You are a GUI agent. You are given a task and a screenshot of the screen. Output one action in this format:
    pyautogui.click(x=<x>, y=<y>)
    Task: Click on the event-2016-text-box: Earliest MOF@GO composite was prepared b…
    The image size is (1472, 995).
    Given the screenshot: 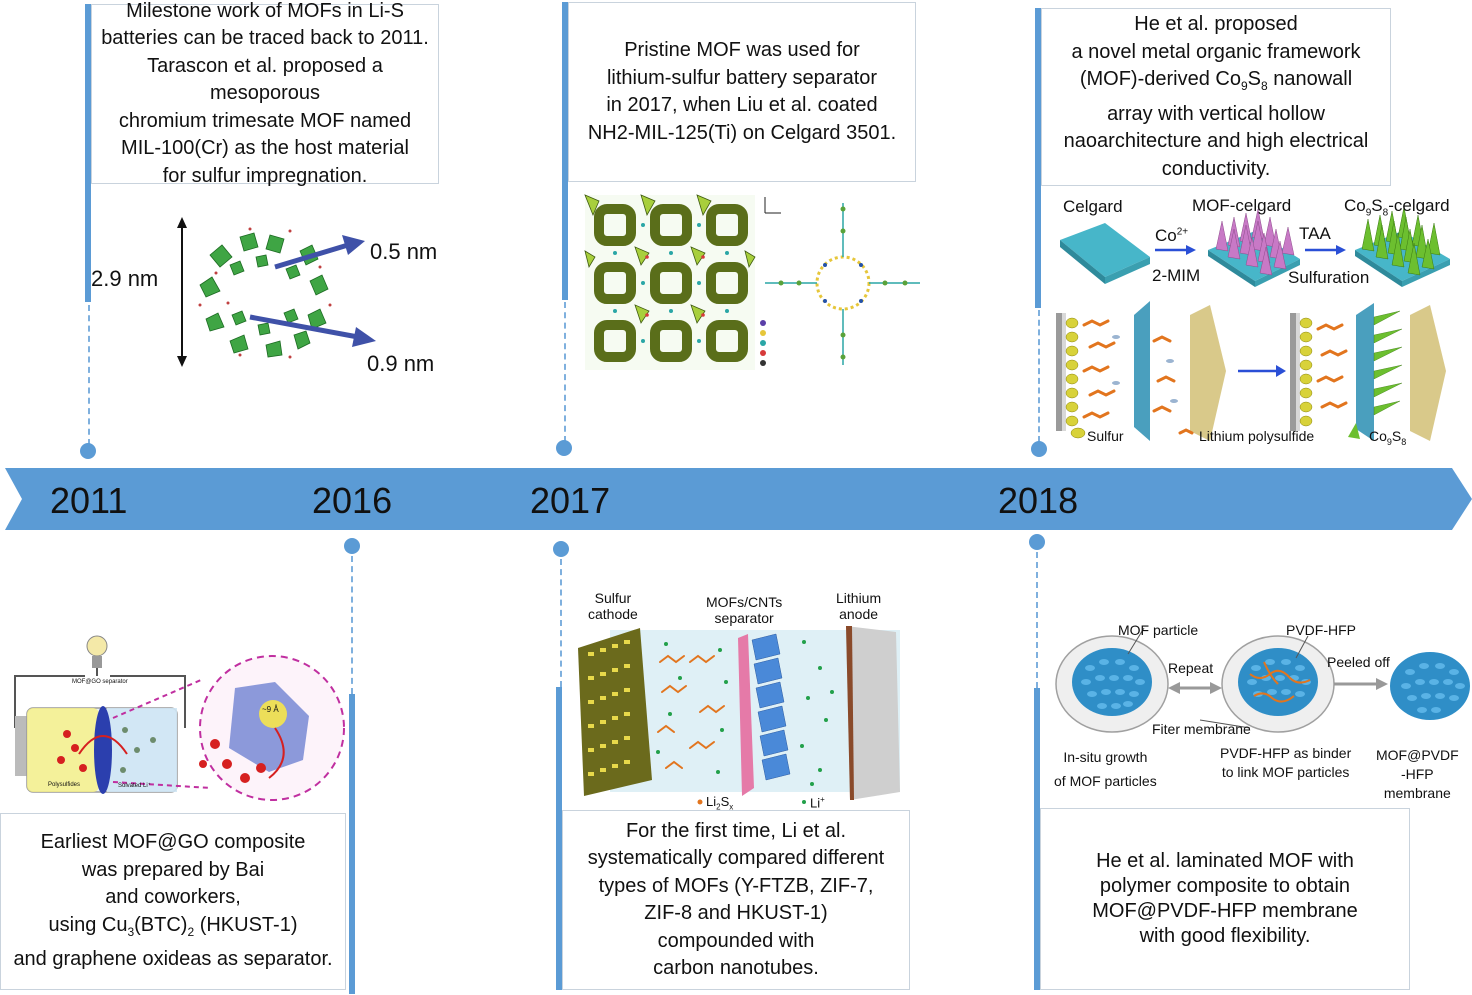 What is the action you would take?
    pyautogui.click(x=173, y=901)
    